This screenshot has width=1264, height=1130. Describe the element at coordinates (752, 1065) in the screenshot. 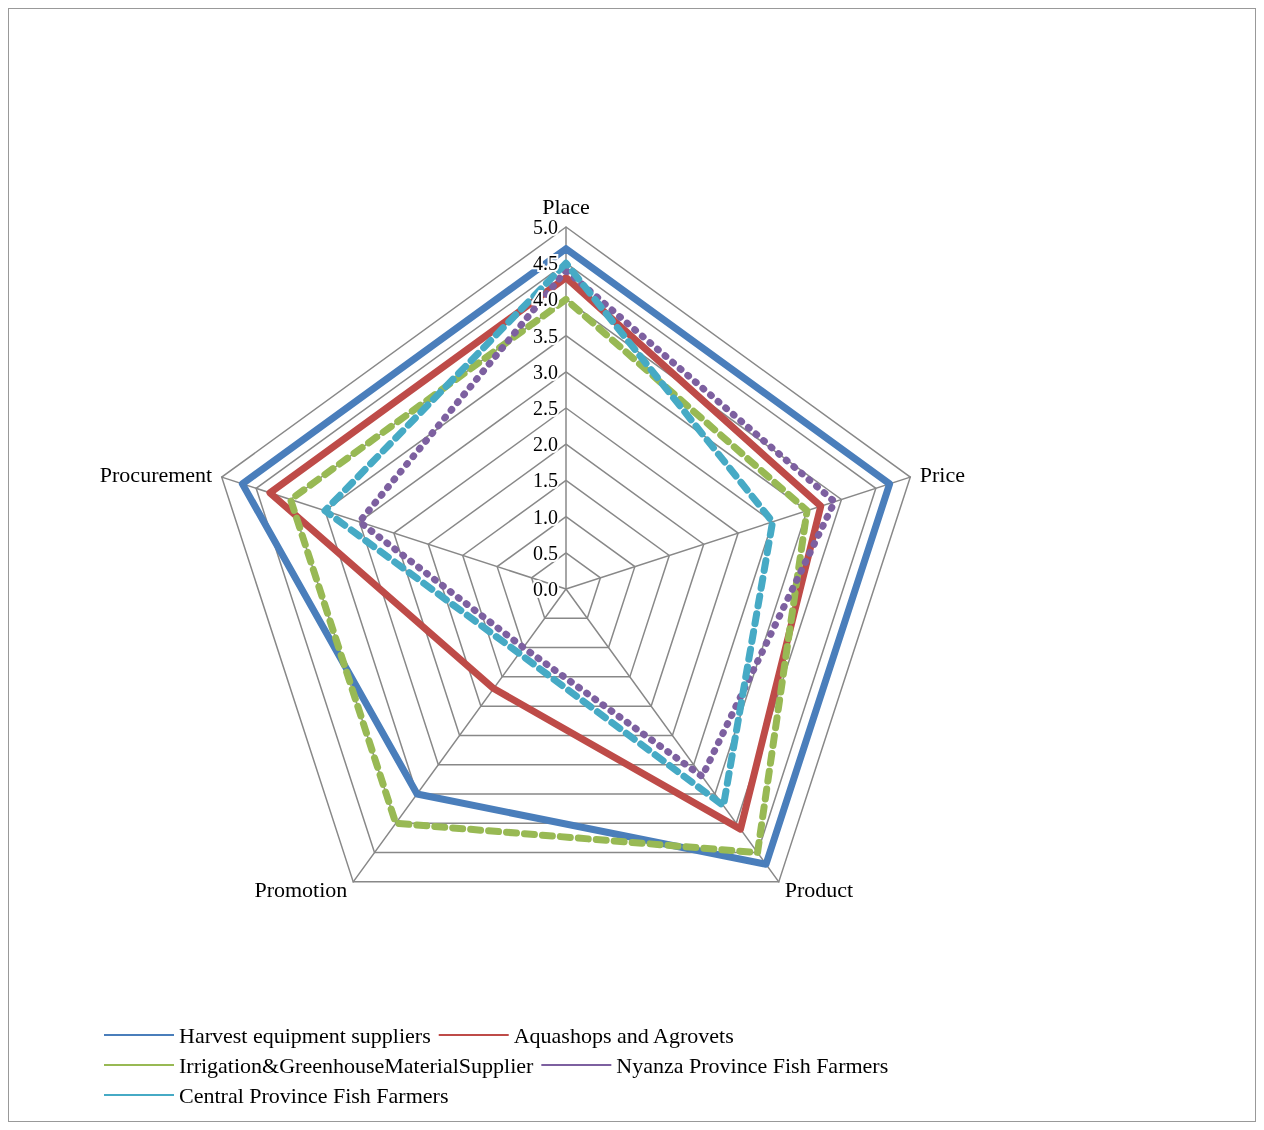

I see `legend-label: Nyanza Province Fish Farmers` at that location.